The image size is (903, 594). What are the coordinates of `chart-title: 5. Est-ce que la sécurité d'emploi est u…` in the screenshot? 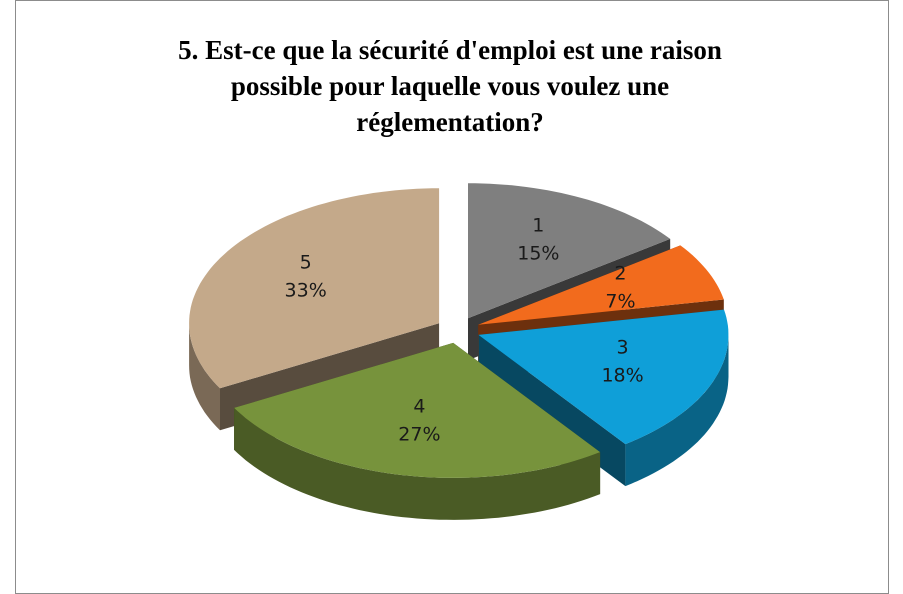 It's located at (450, 86).